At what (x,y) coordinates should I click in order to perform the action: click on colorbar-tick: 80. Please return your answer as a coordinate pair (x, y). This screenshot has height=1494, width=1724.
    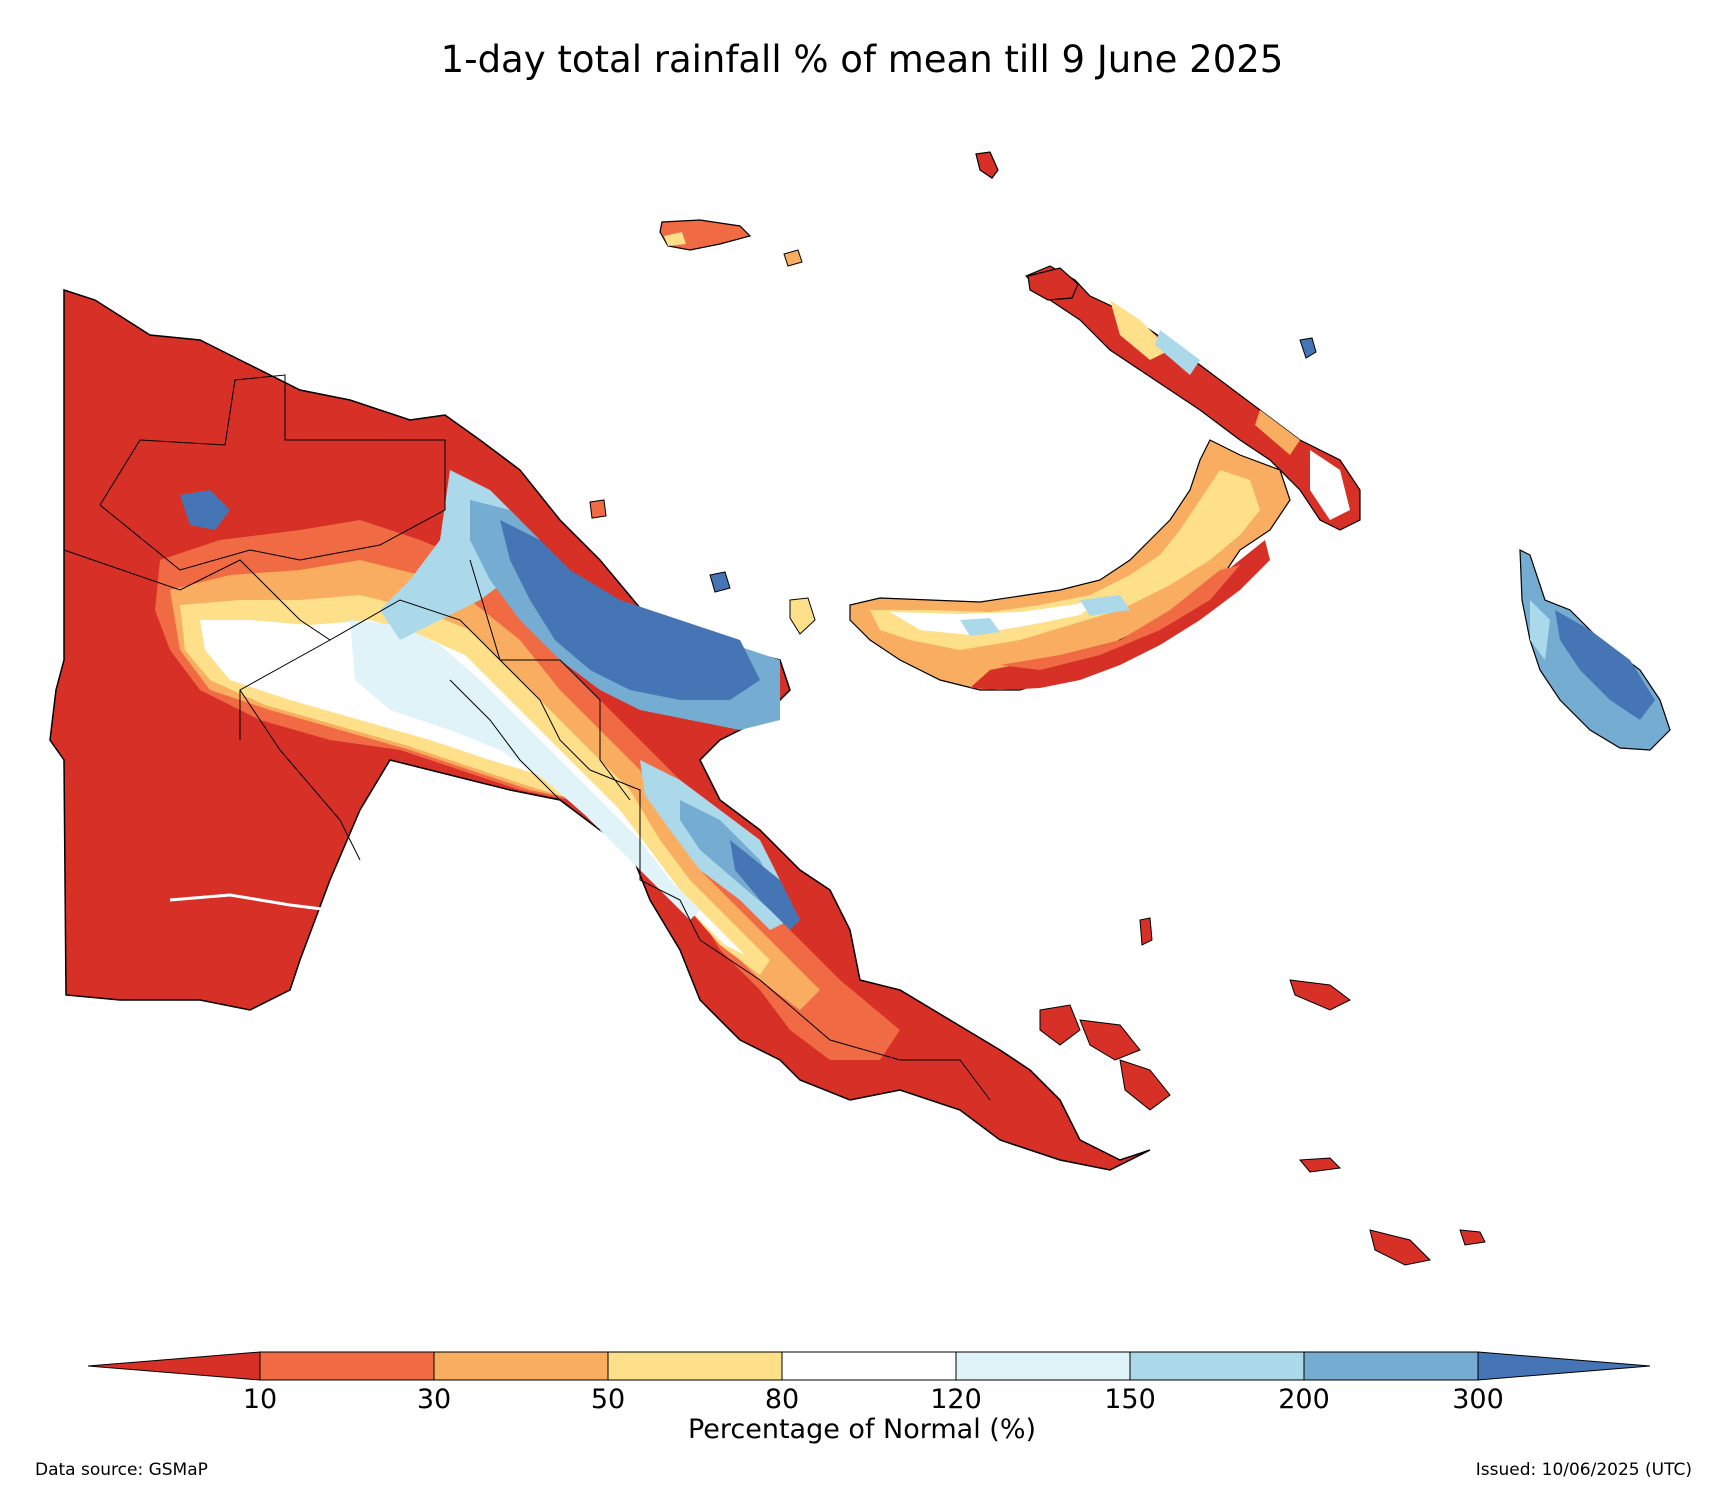
    Looking at the image, I should click on (782, 1399).